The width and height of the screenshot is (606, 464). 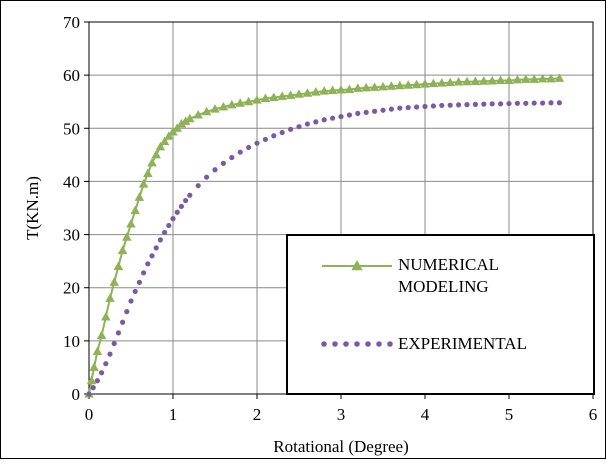 What do you see at coordinates (257, 414) in the screenshot?
I see `x-tick-label: 2` at bounding box center [257, 414].